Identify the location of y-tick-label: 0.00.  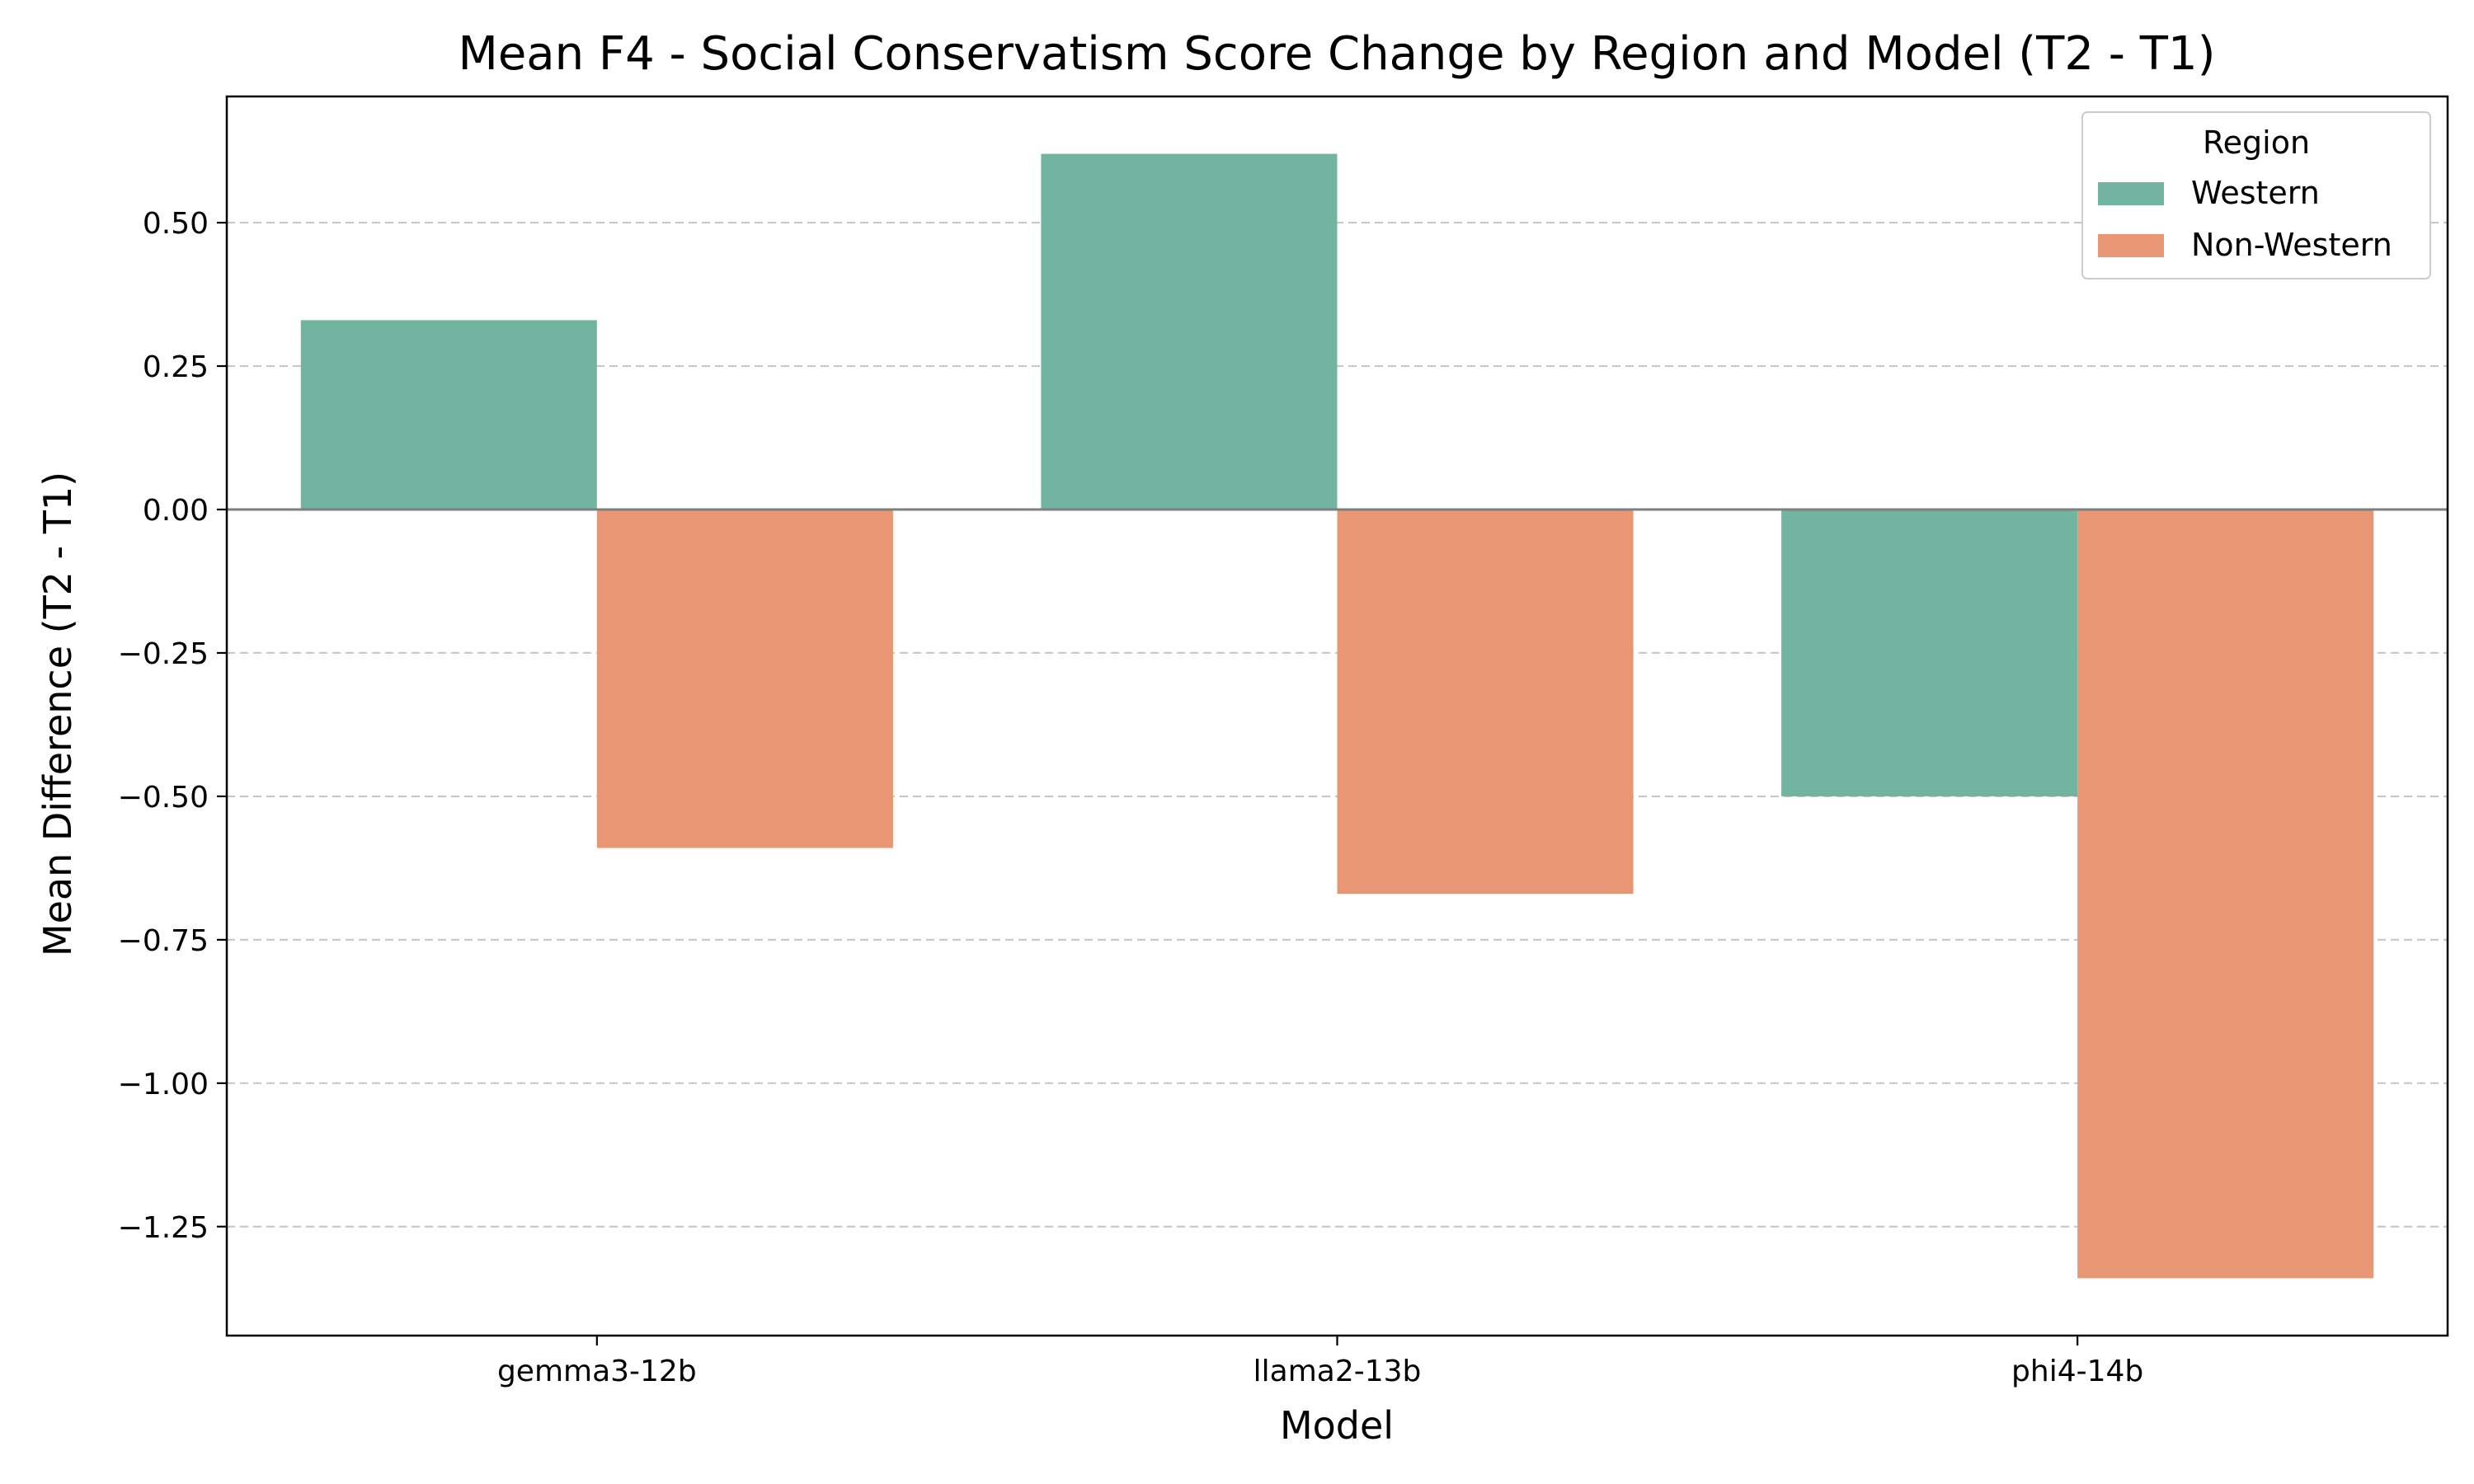
(176, 511).